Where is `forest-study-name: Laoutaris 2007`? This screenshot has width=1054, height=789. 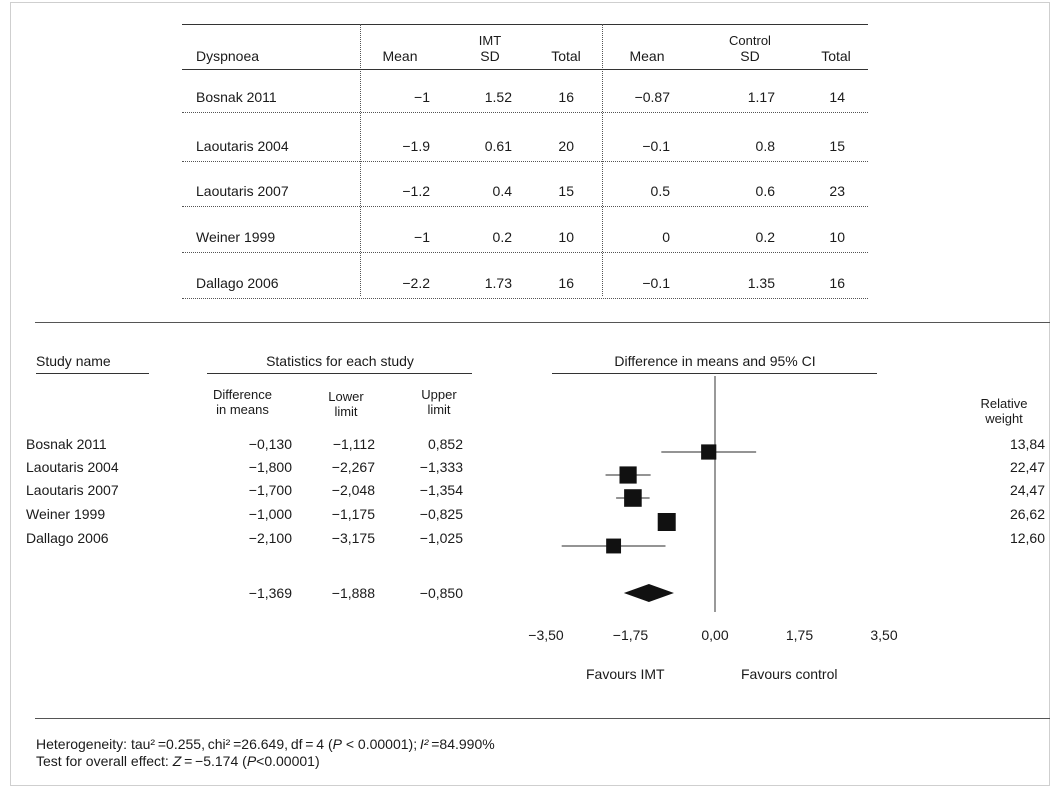
forest-study-name: Laoutaris 2007 is located at coordinates (72, 490).